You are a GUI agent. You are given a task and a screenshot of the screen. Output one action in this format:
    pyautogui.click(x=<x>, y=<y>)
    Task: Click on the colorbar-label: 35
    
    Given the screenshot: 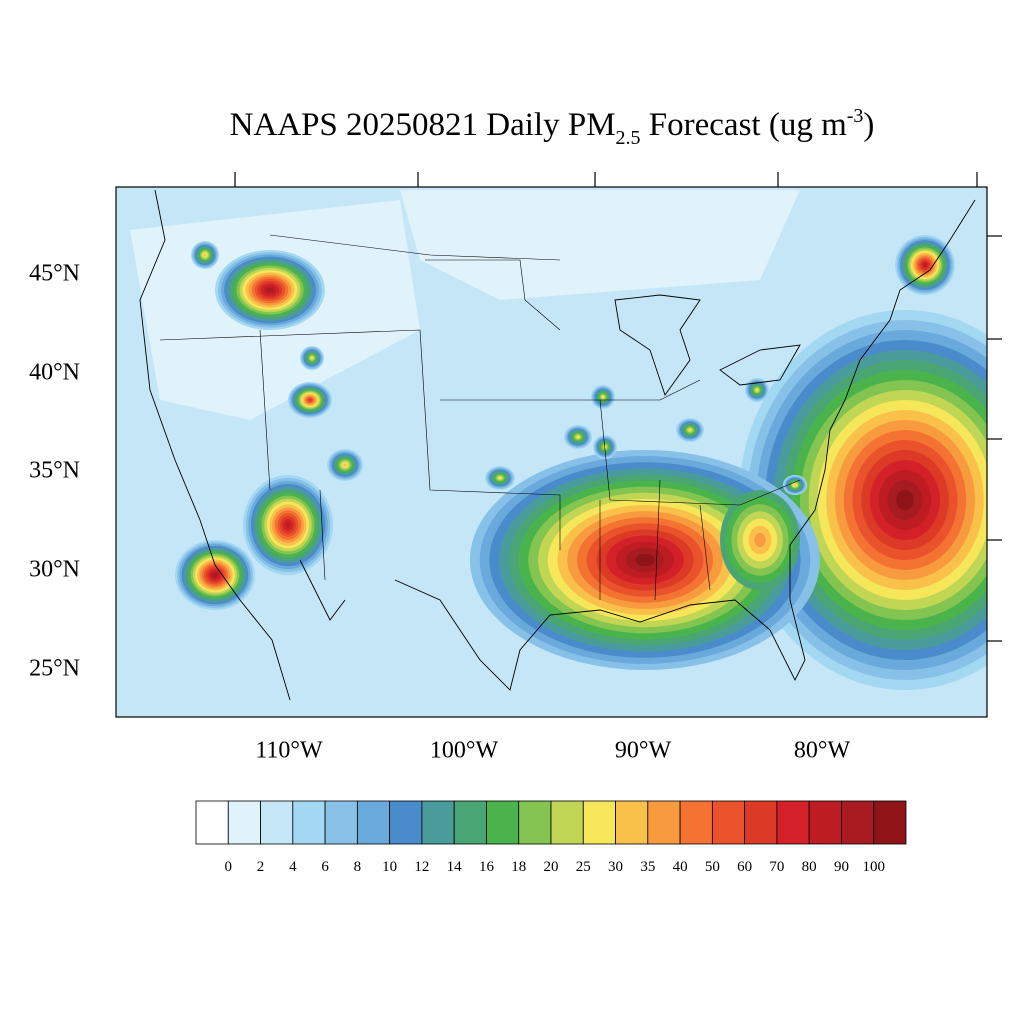 What is the action you would take?
    pyautogui.click(x=647, y=867)
    